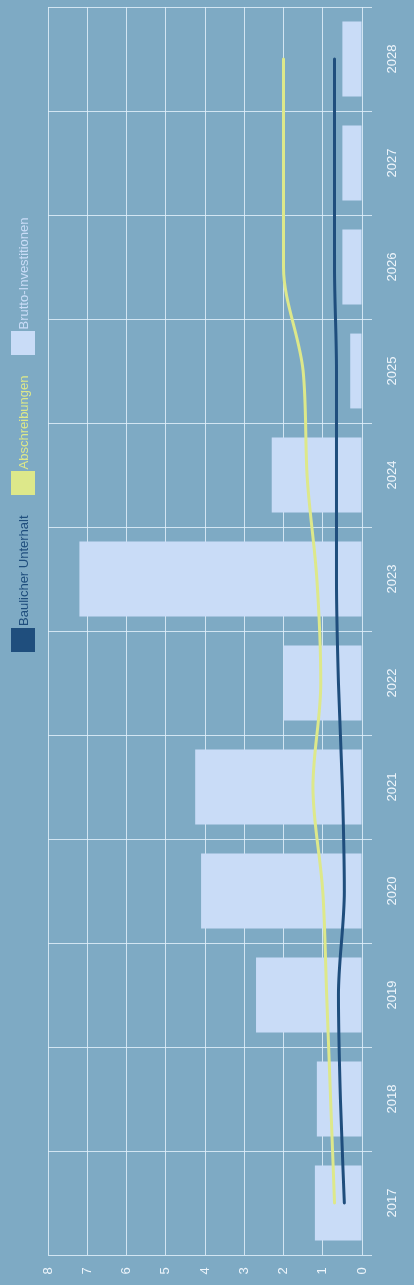 The image size is (414, 1285). I want to click on x-tick-label: 3, so click(243, 1271).